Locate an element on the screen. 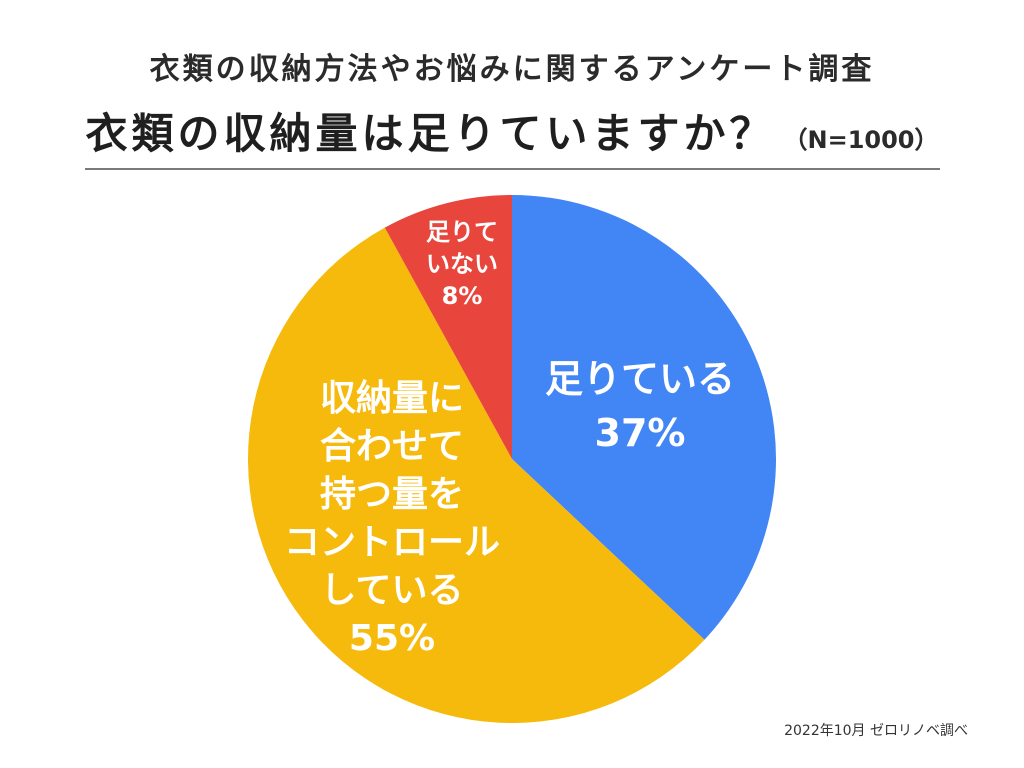  survey-subtitle: 衣類の収納方法やお悩みに関するアンケート調査 is located at coordinates (512, 69).